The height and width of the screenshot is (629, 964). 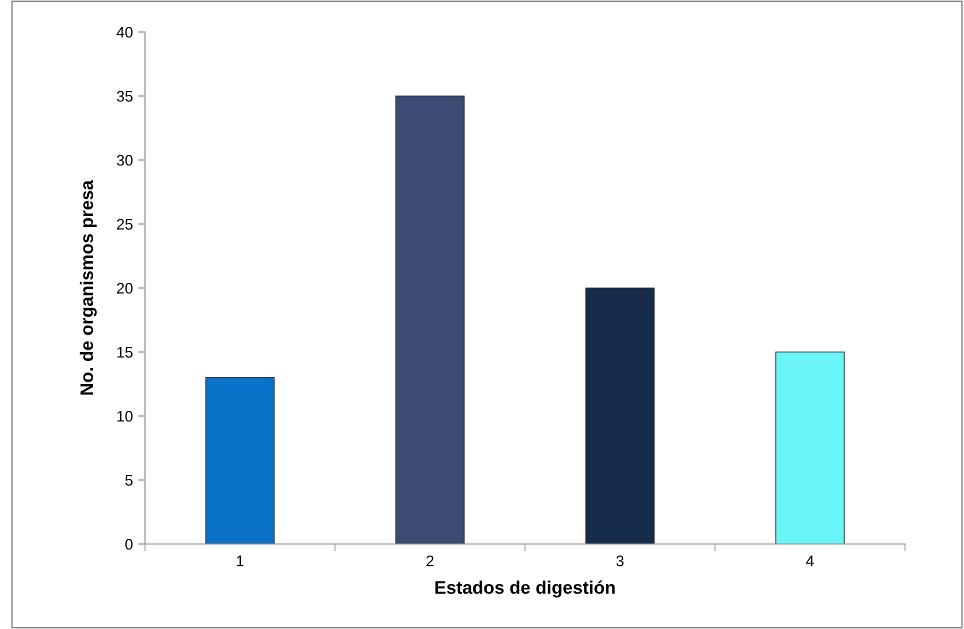 What do you see at coordinates (124, 96) in the screenshot?
I see `y-tick-label: 35` at bounding box center [124, 96].